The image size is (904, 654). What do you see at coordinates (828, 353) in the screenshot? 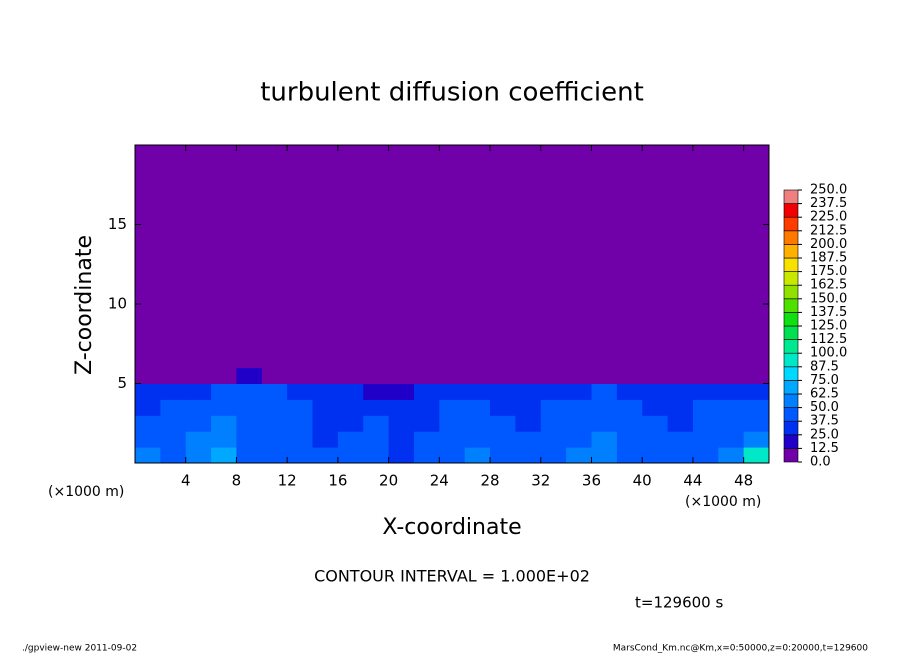
I see `colorbar-tick-label: 100.0` at bounding box center [828, 353].